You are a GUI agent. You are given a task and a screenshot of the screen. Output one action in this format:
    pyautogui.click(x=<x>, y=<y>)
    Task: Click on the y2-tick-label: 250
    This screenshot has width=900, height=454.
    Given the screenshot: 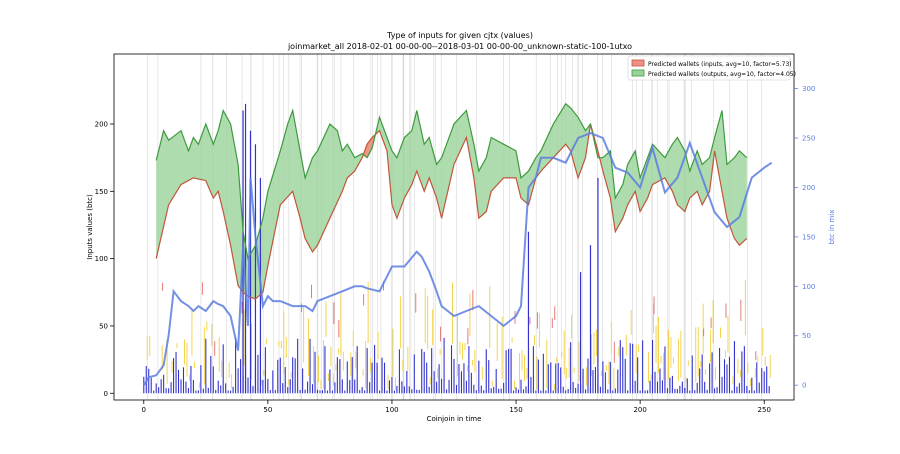 What is the action you would take?
    pyautogui.click(x=808, y=139)
    